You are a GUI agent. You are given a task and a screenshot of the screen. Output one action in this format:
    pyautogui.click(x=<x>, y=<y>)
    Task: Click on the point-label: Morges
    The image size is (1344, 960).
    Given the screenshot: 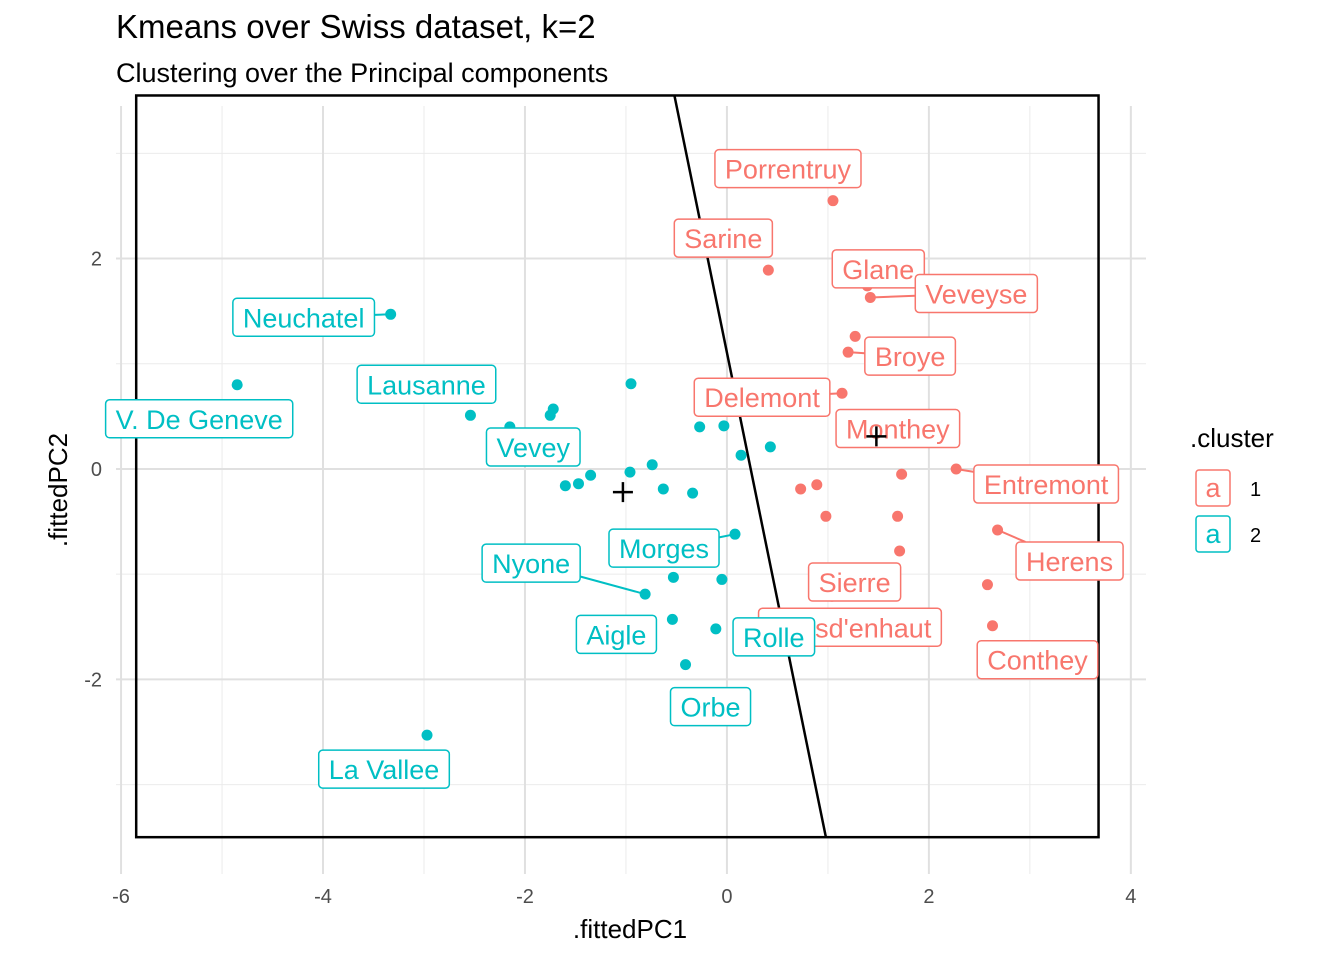 What is the action you would take?
    pyautogui.click(x=672, y=548)
    